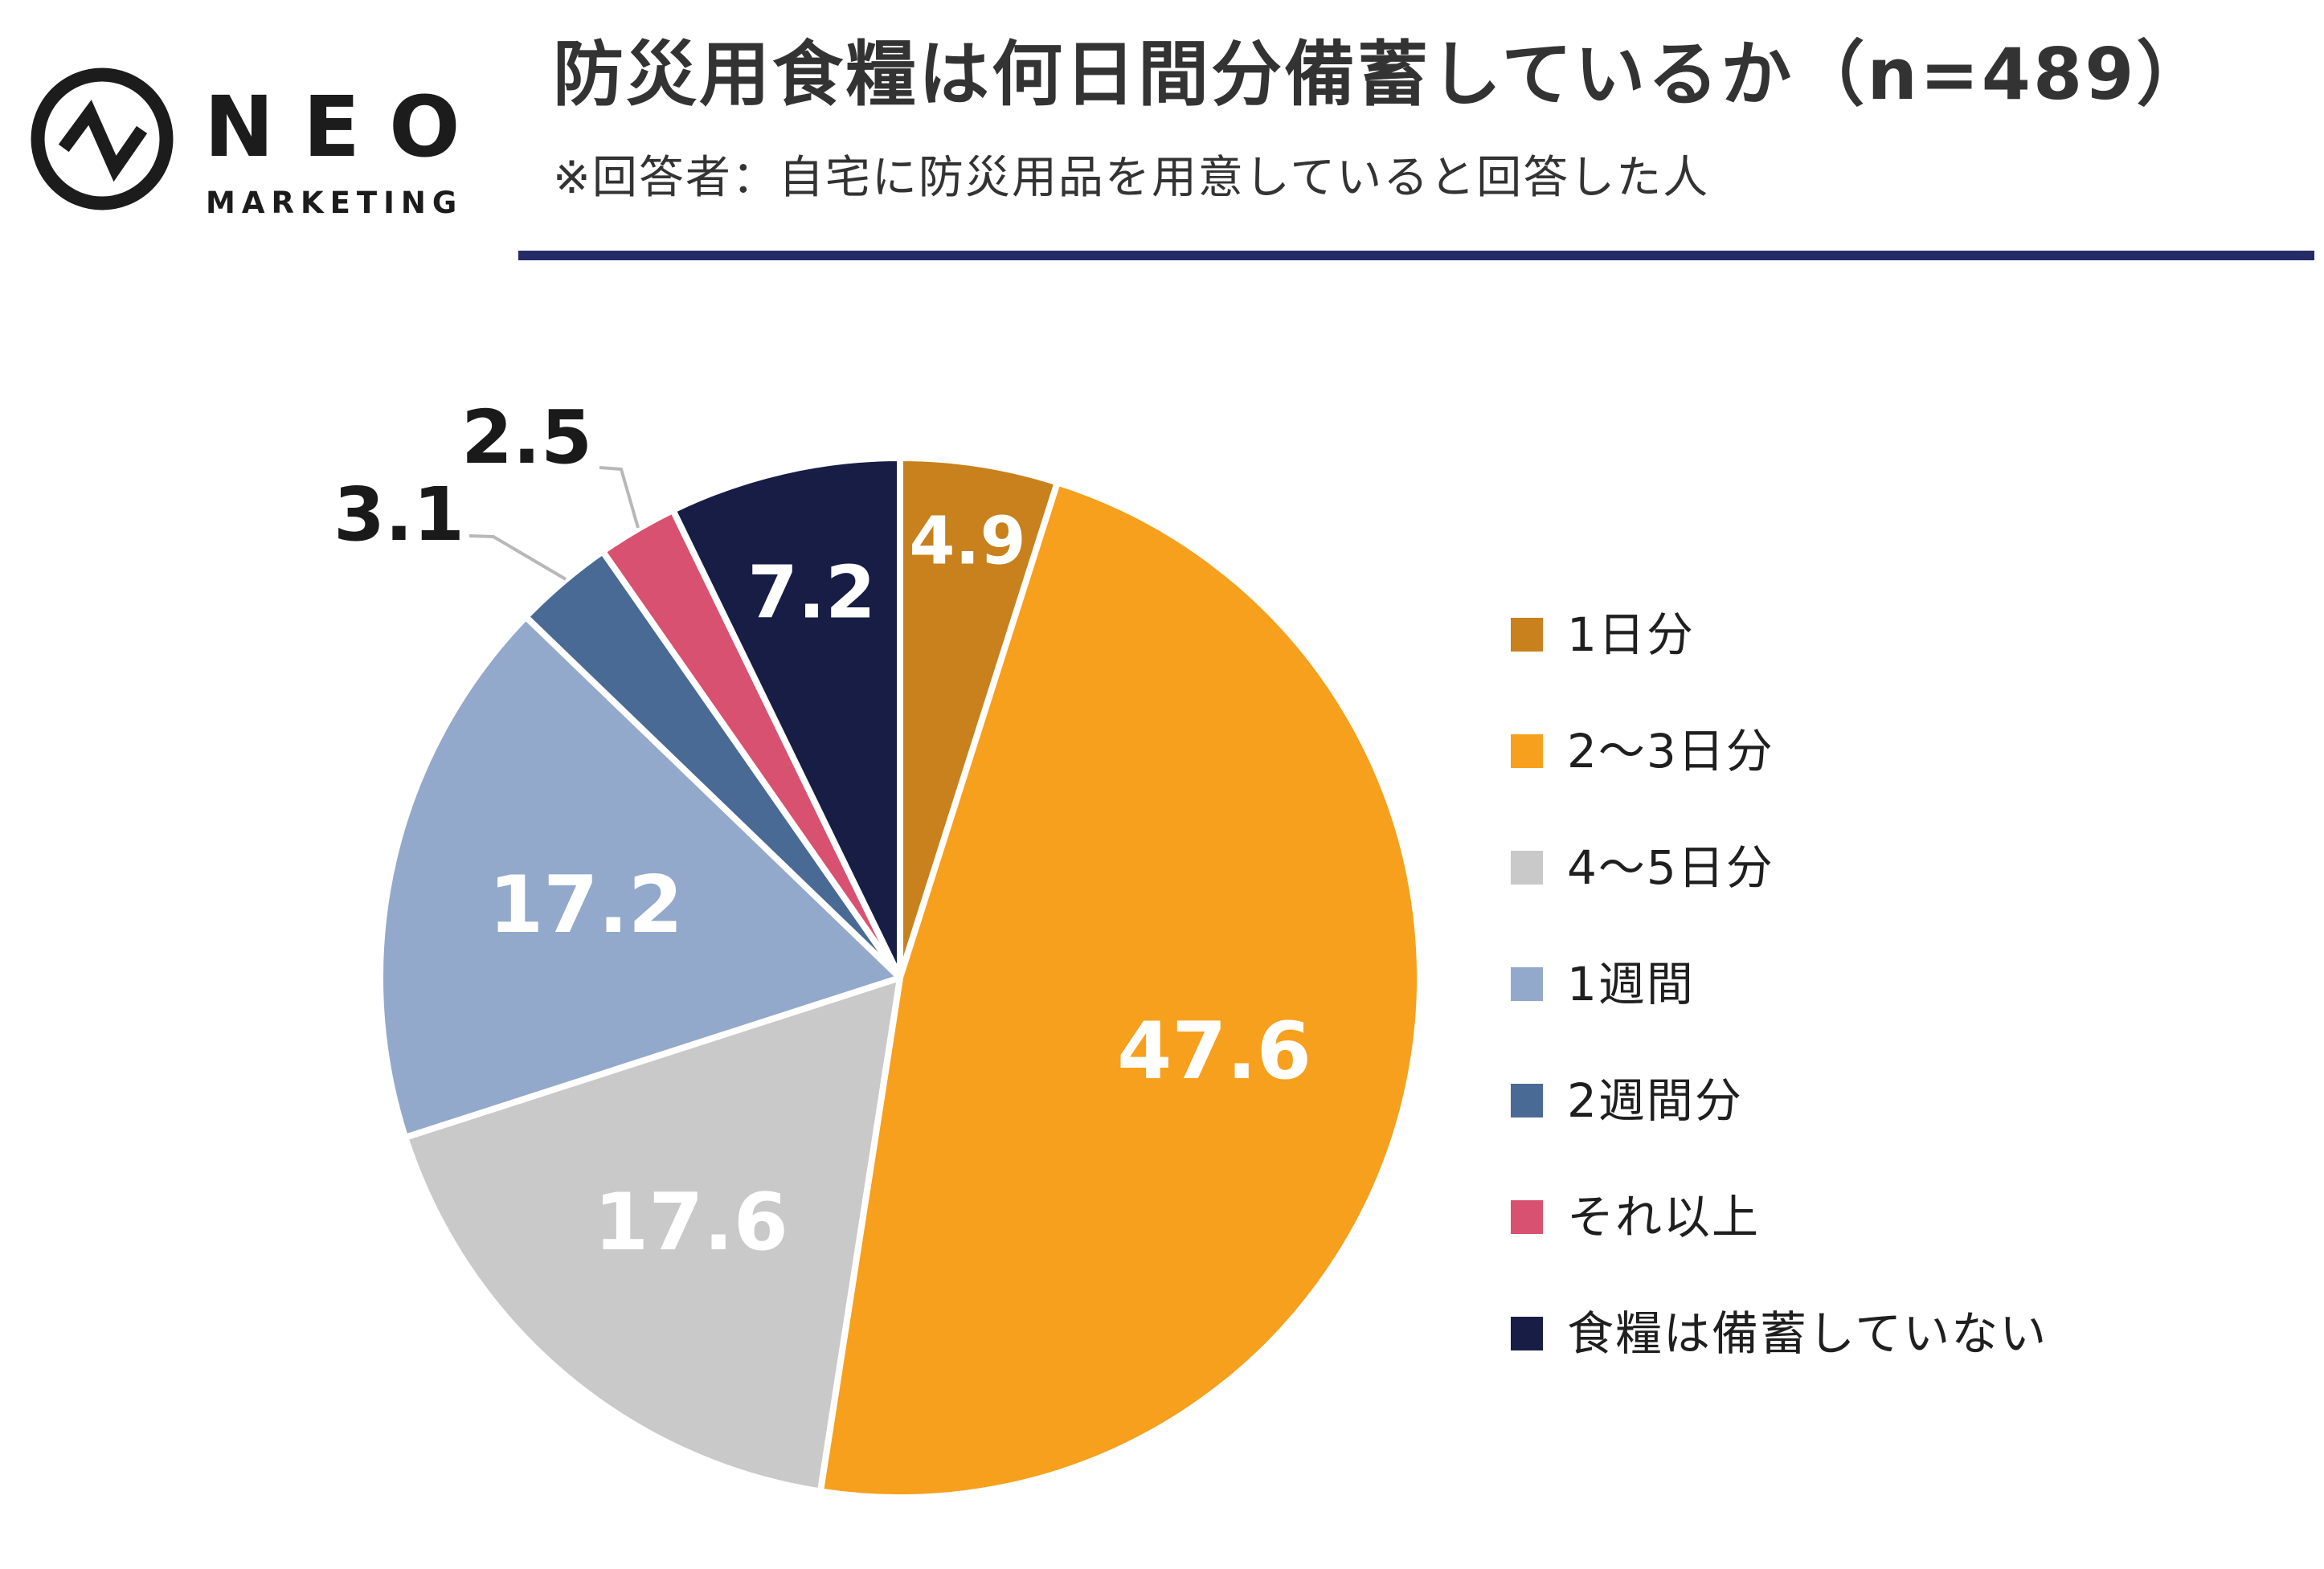  Describe the element at coordinates (103, 138) in the screenshot. I see `pulse-circle-icon` at that location.